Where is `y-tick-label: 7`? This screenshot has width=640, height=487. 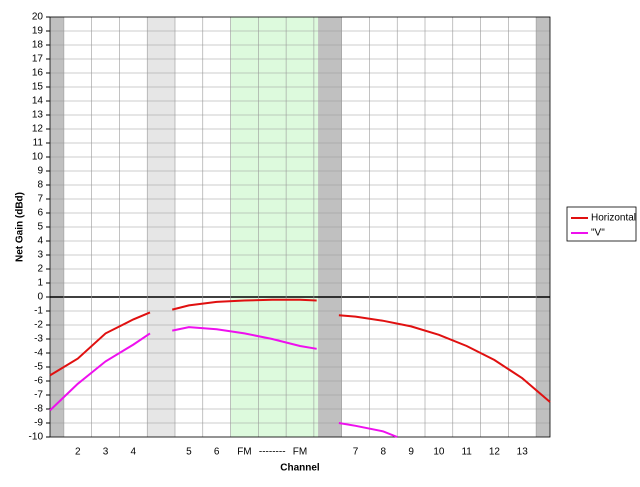 y-tick-label: 7 is located at coordinates (40, 199).